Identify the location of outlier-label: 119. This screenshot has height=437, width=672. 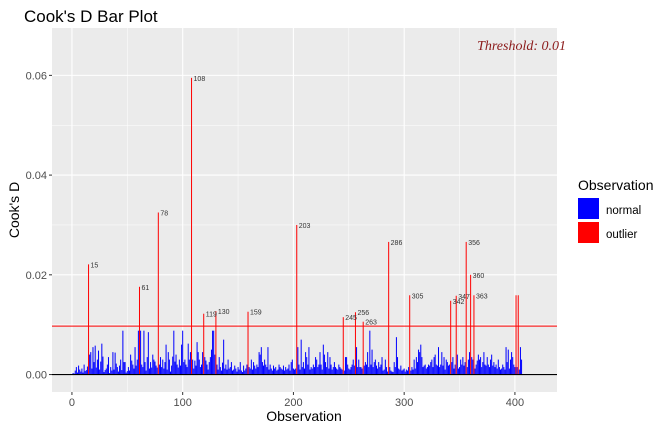
(211, 315).